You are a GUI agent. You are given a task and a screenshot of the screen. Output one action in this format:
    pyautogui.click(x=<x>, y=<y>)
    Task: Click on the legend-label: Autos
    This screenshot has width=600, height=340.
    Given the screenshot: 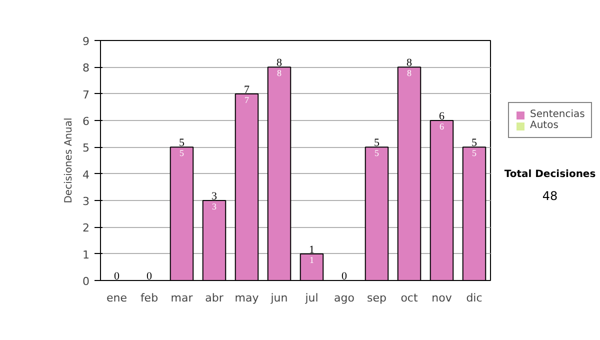 What is the action you would take?
    pyautogui.click(x=544, y=125)
    